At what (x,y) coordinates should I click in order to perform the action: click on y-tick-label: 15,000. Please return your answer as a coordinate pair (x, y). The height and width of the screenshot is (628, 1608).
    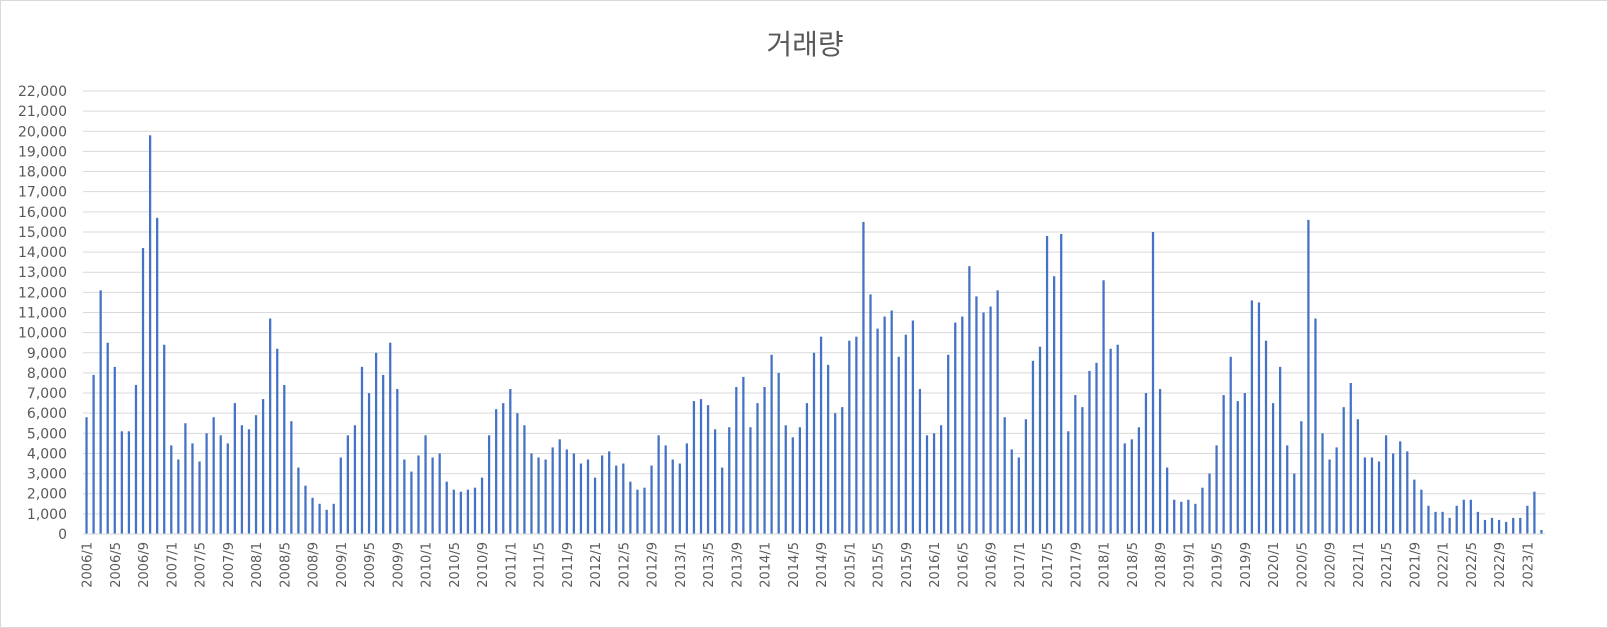
    Looking at the image, I should click on (42, 233).